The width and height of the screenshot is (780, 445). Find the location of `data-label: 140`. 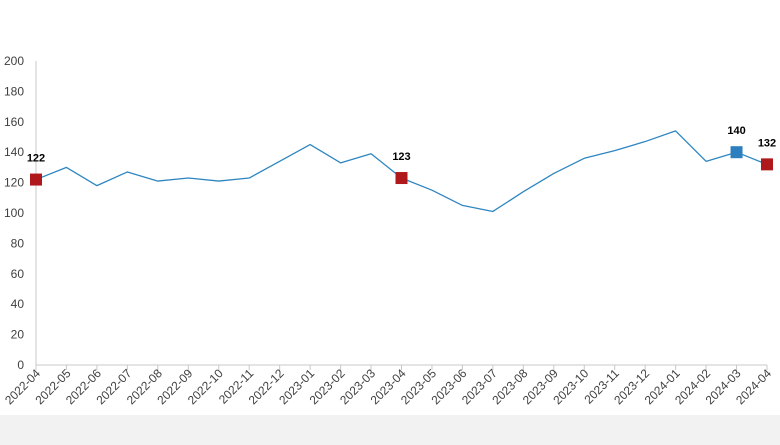

data-label: 140 is located at coordinates (736, 131).